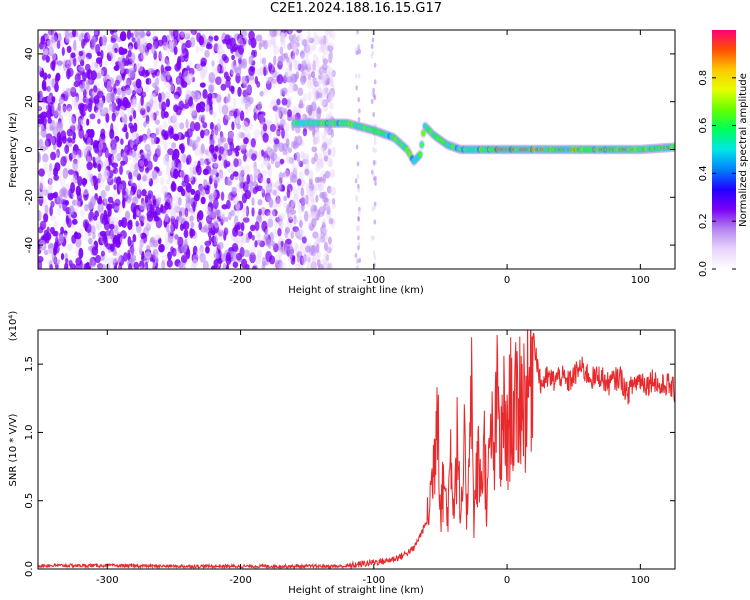  Describe the element at coordinates (356, 590) in the screenshot. I see `snr-x-label: Height of straight line (km)` at that location.